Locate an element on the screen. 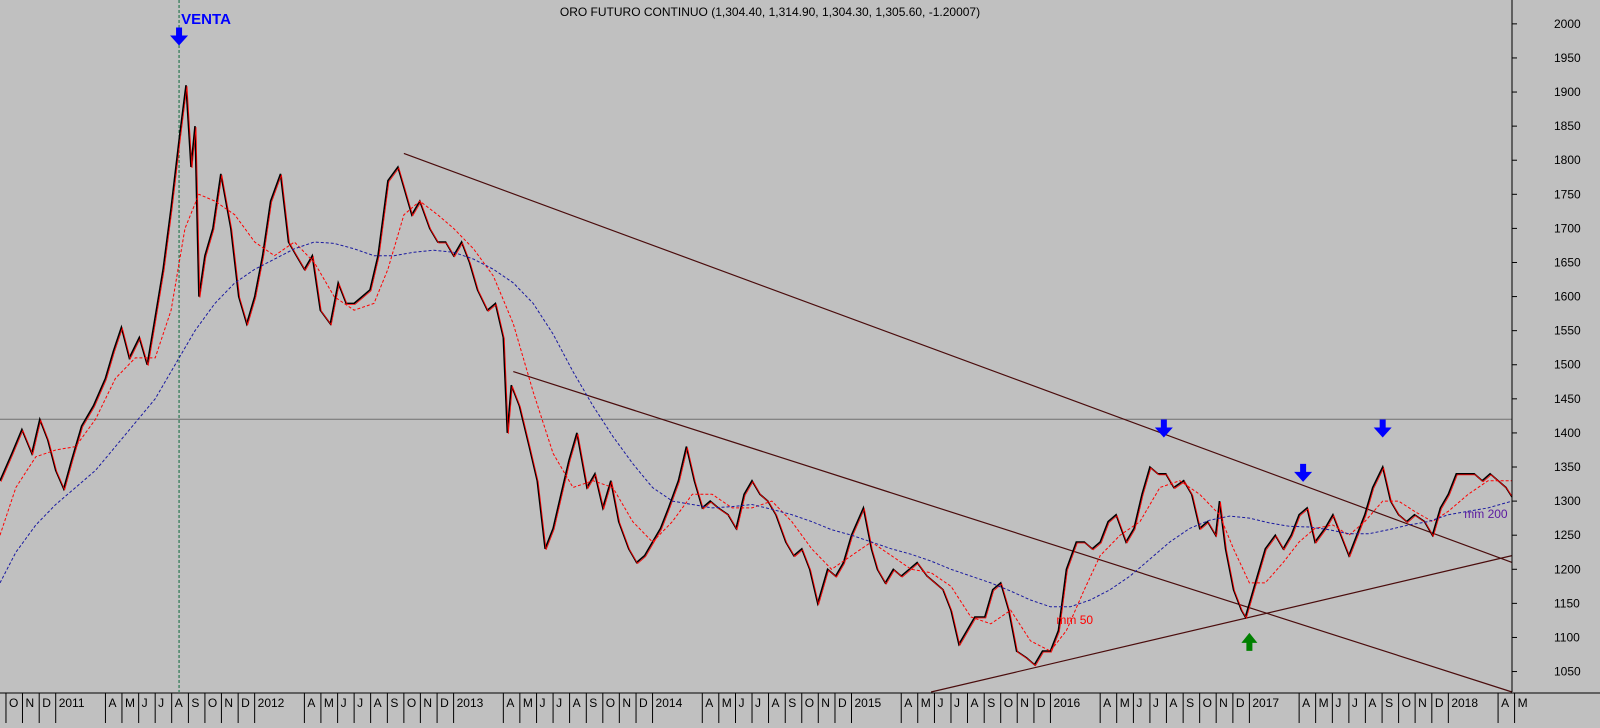 This screenshot has height=728, width=1600. y-tick-label: 1250 is located at coordinates (1567, 535).